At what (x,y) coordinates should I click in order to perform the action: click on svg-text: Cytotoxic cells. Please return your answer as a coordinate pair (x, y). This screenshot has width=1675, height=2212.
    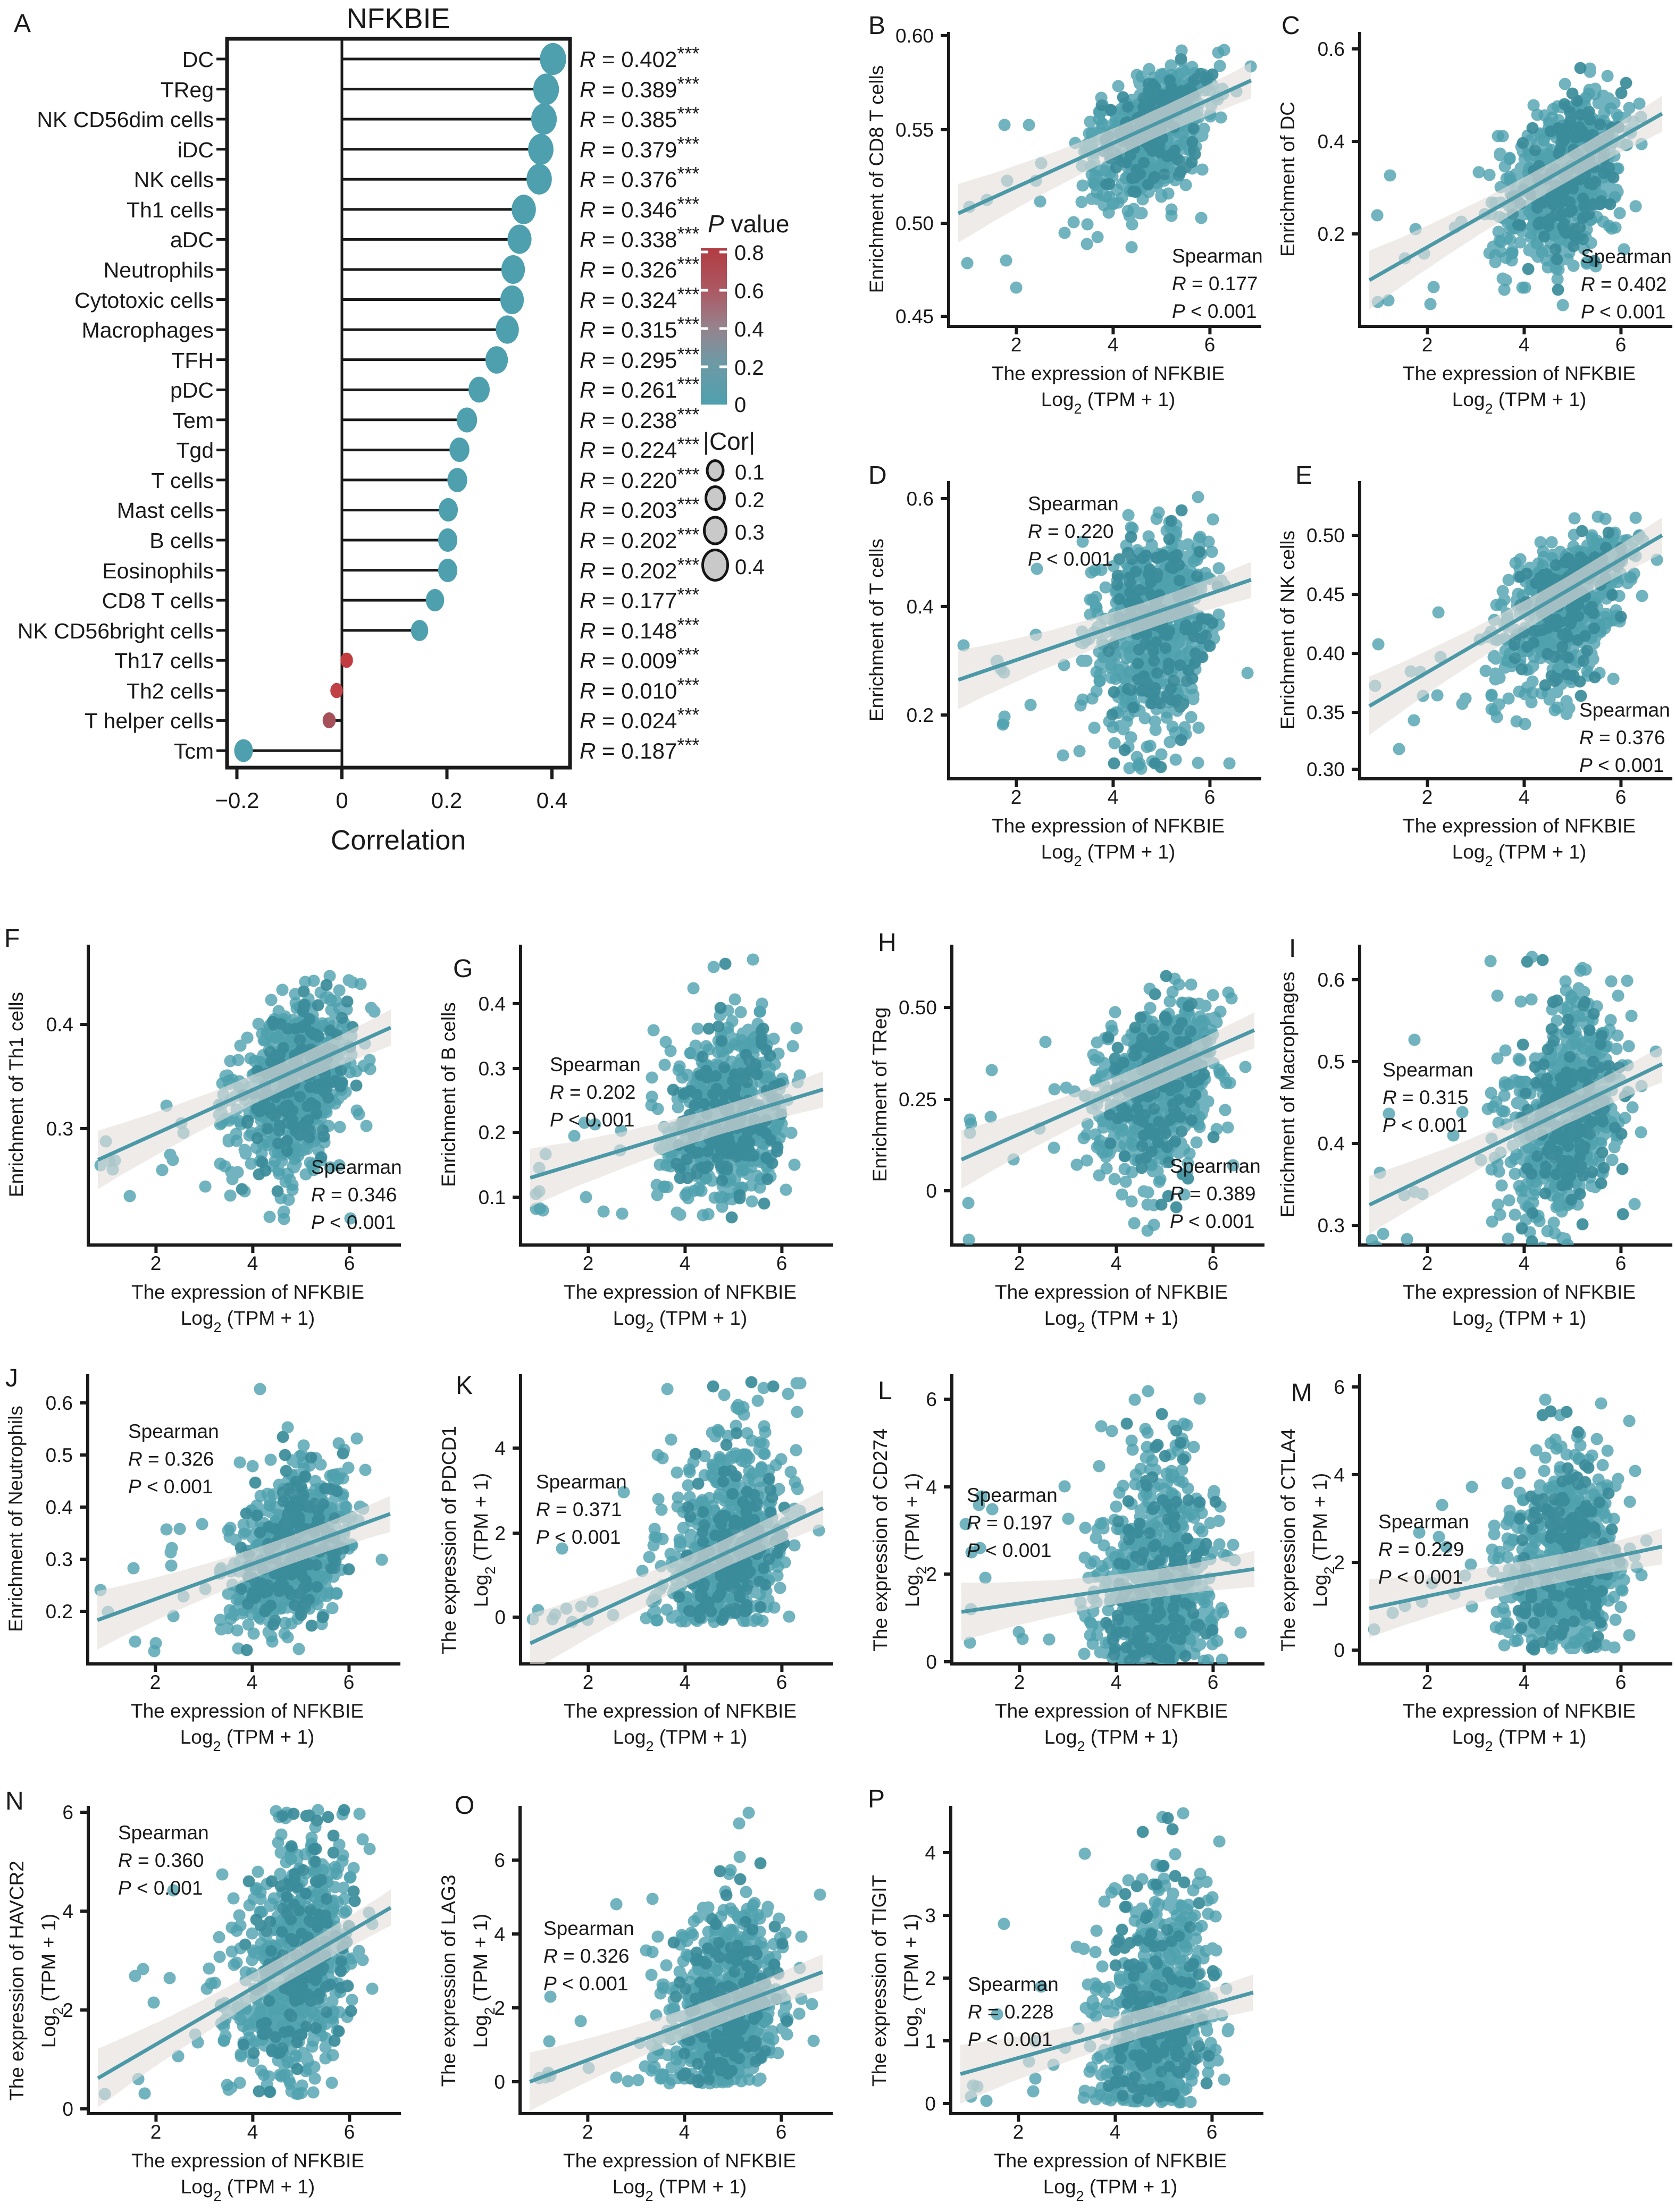
    Looking at the image, I should click on (144, 300).